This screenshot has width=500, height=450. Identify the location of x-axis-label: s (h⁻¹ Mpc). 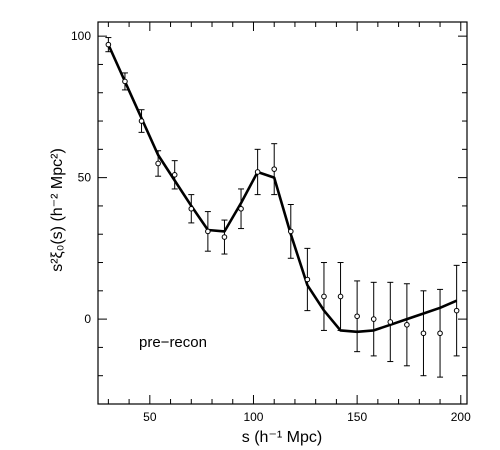
(282, 437).